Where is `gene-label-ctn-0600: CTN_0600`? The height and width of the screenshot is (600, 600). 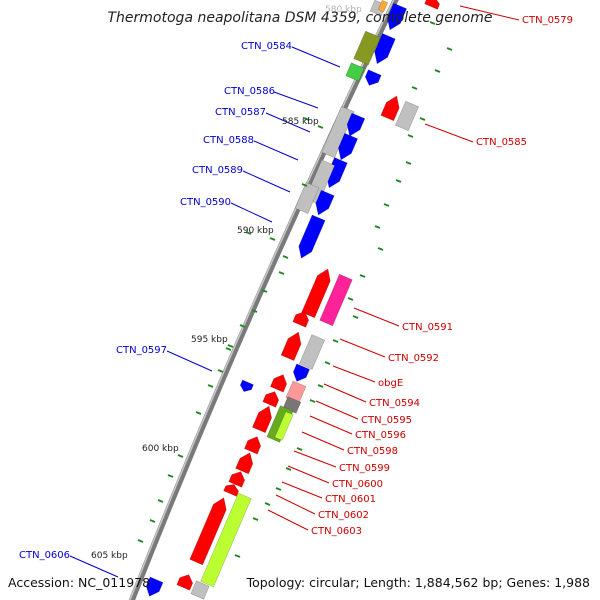
gene-label-ctn-0600: CTN_0600 is located at coordinates (357, 484).